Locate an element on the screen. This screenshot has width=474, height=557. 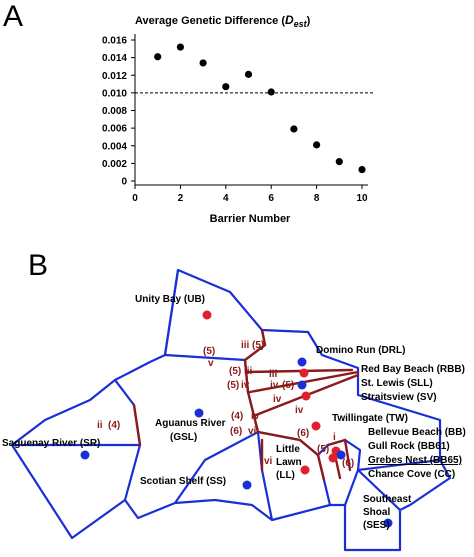
barrier-label: v is located at coordinates (211, 363).